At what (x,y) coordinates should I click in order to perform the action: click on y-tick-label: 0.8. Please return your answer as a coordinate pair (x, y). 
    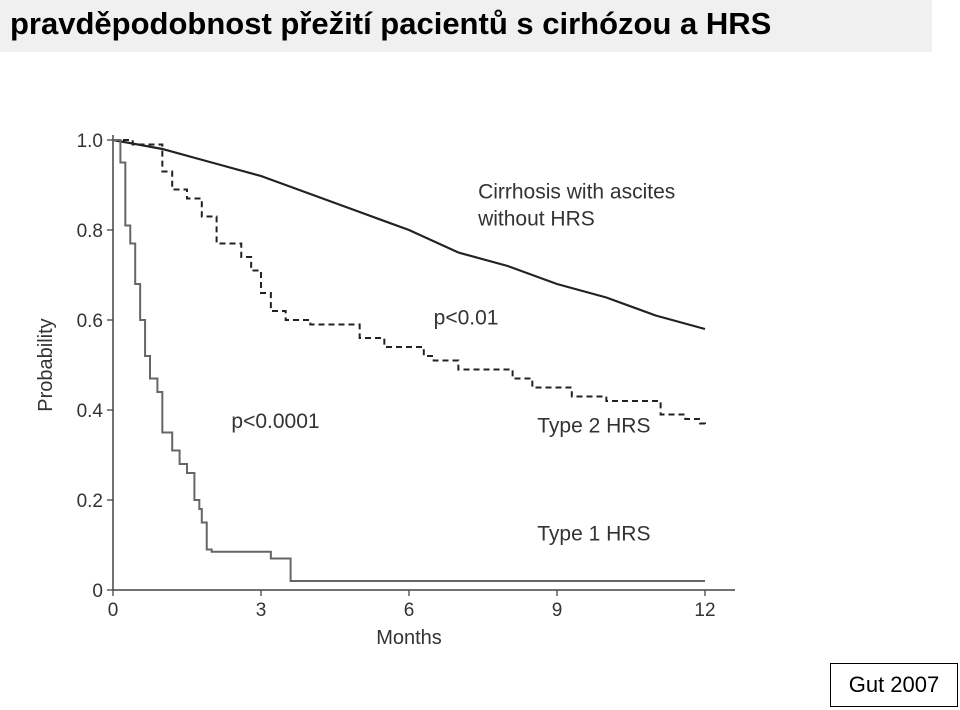
    Looking at the image, I should click on (90, 231).